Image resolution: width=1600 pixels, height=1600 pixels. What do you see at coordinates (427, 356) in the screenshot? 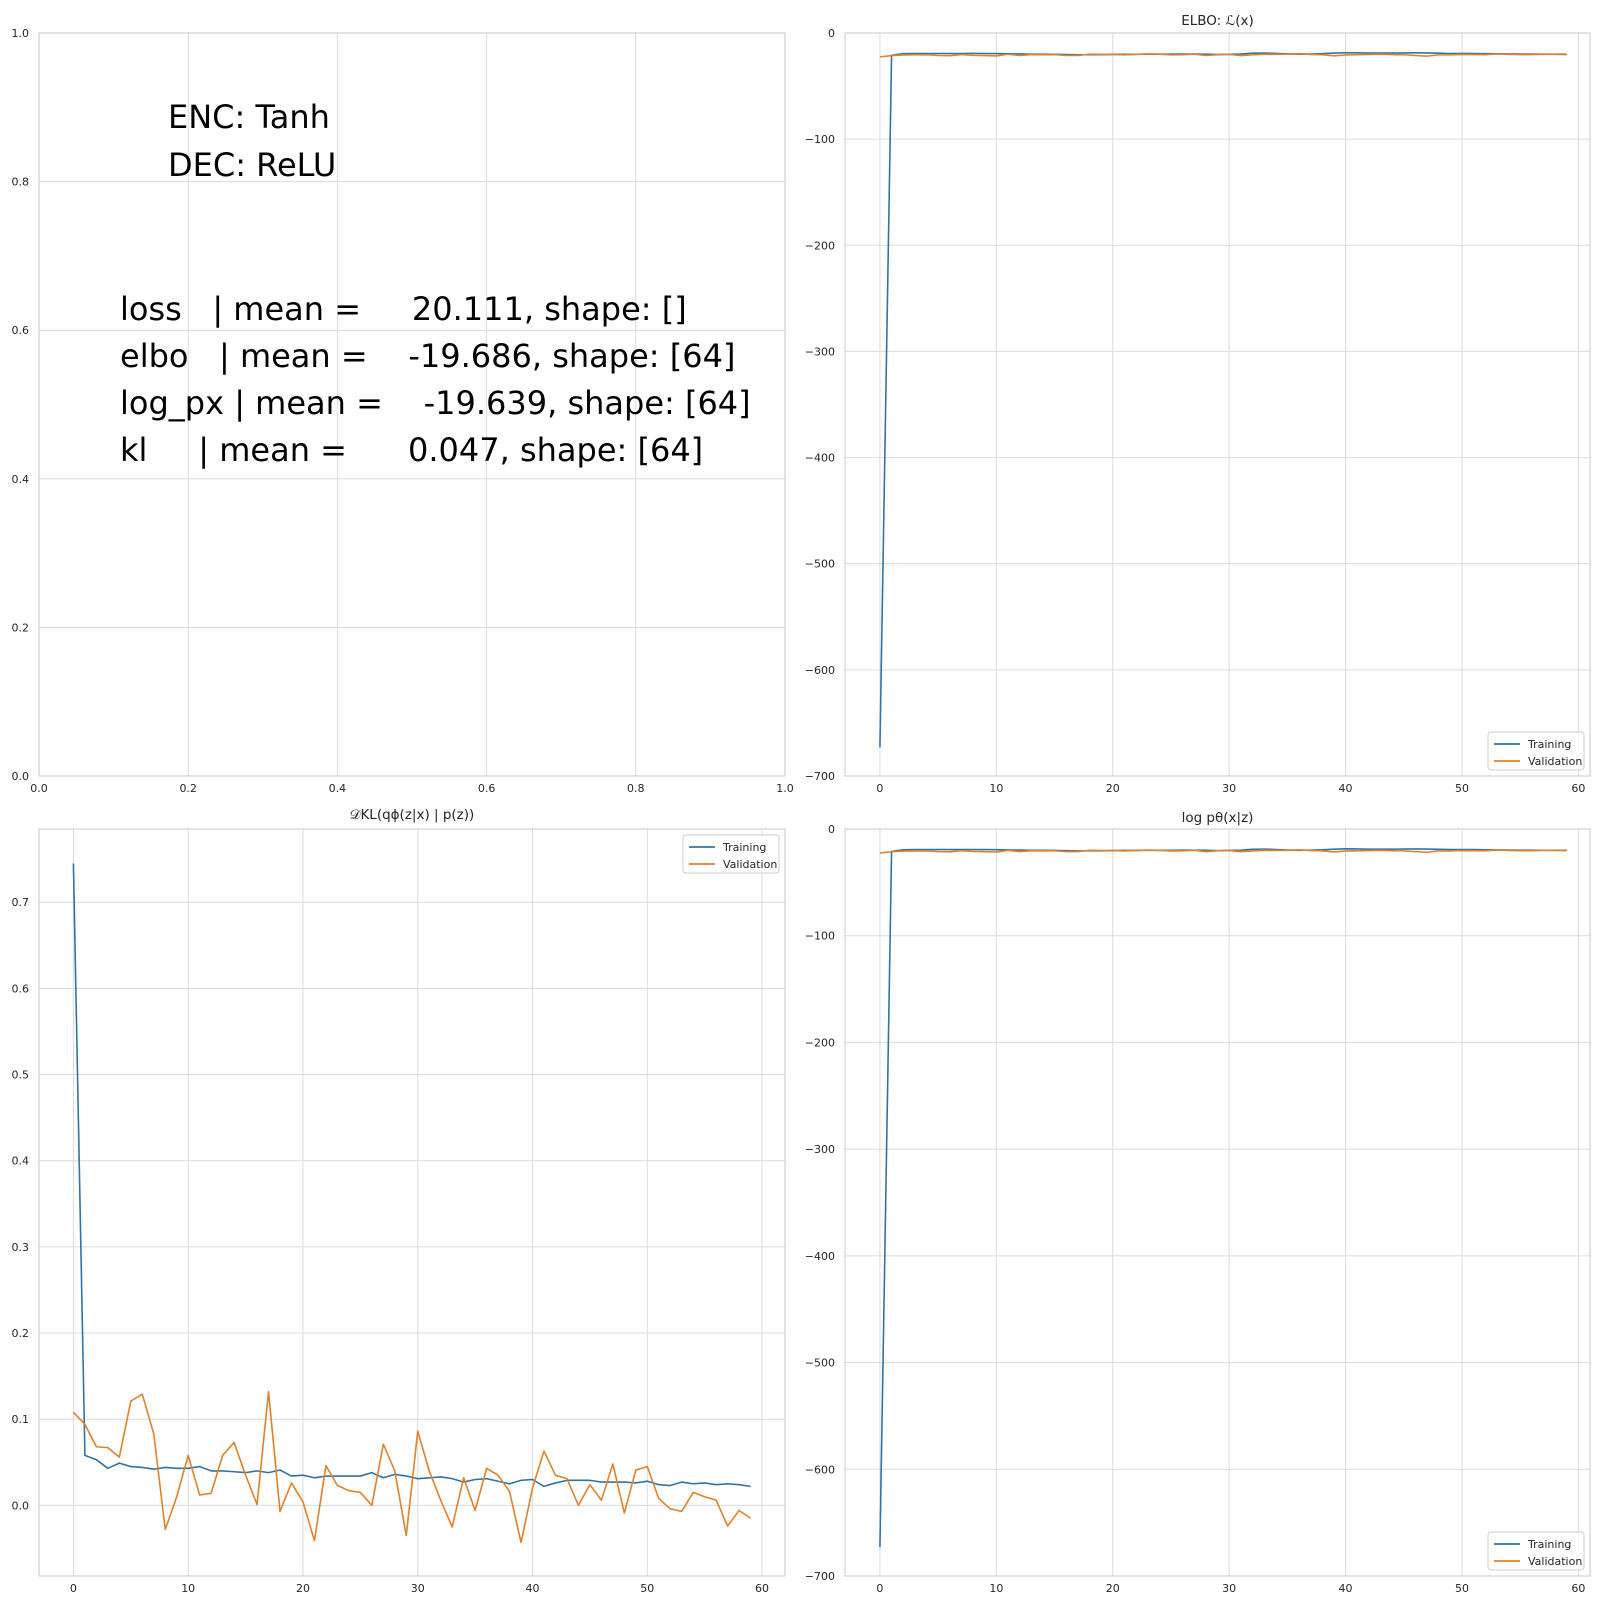
I see `annotation-line: elbo | mean = -19.686, shape: [64]` at bounding box center [427, 356].